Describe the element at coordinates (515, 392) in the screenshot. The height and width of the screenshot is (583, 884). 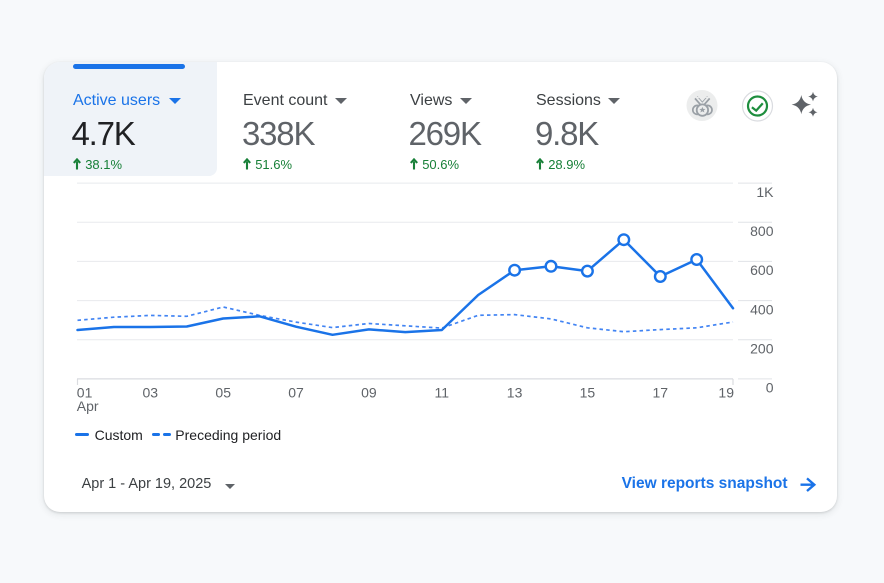
I see `svg-text: 13` at that location.